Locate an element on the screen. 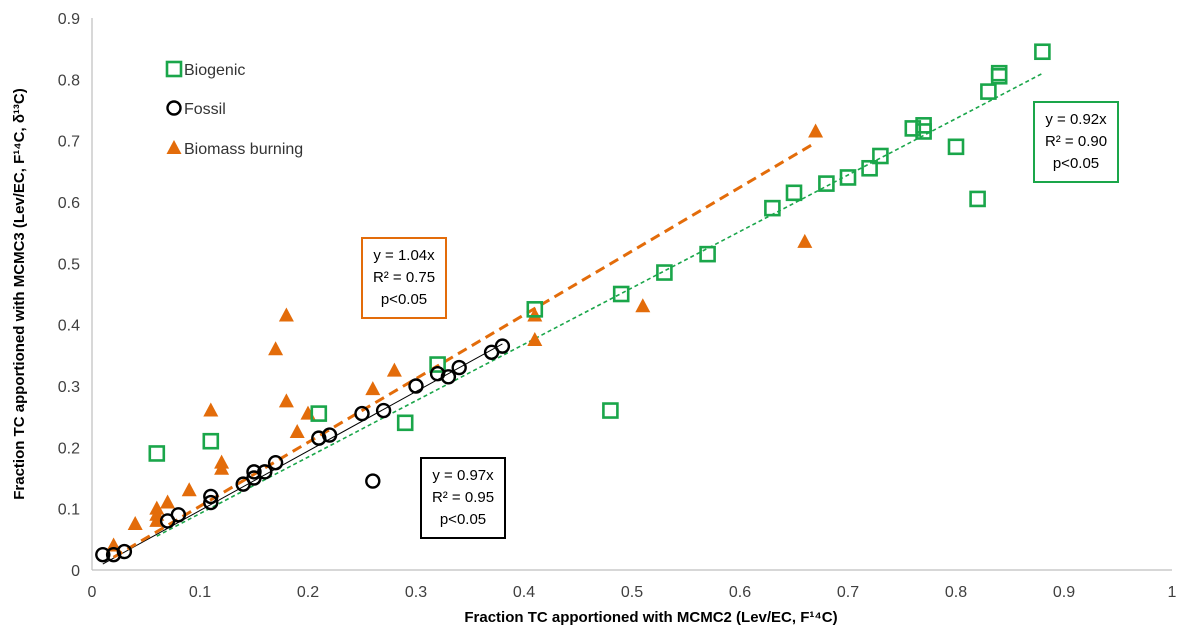 The width and height of the screenshot is (1186, 630). legend: Biogenic Fossil Biomass burning is located at coordinates (234, 109).